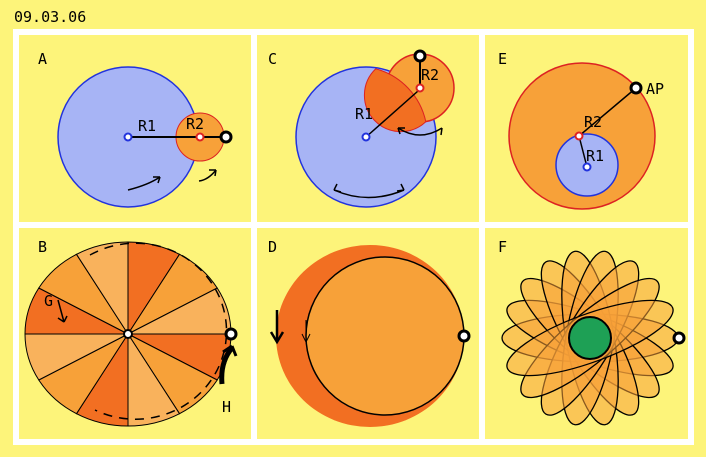 This screenshot has width=706, height=457. Describe the element at coordinates (277, 338) in the screenshot. I see `panel-d-outer-arrowhead` at that location.